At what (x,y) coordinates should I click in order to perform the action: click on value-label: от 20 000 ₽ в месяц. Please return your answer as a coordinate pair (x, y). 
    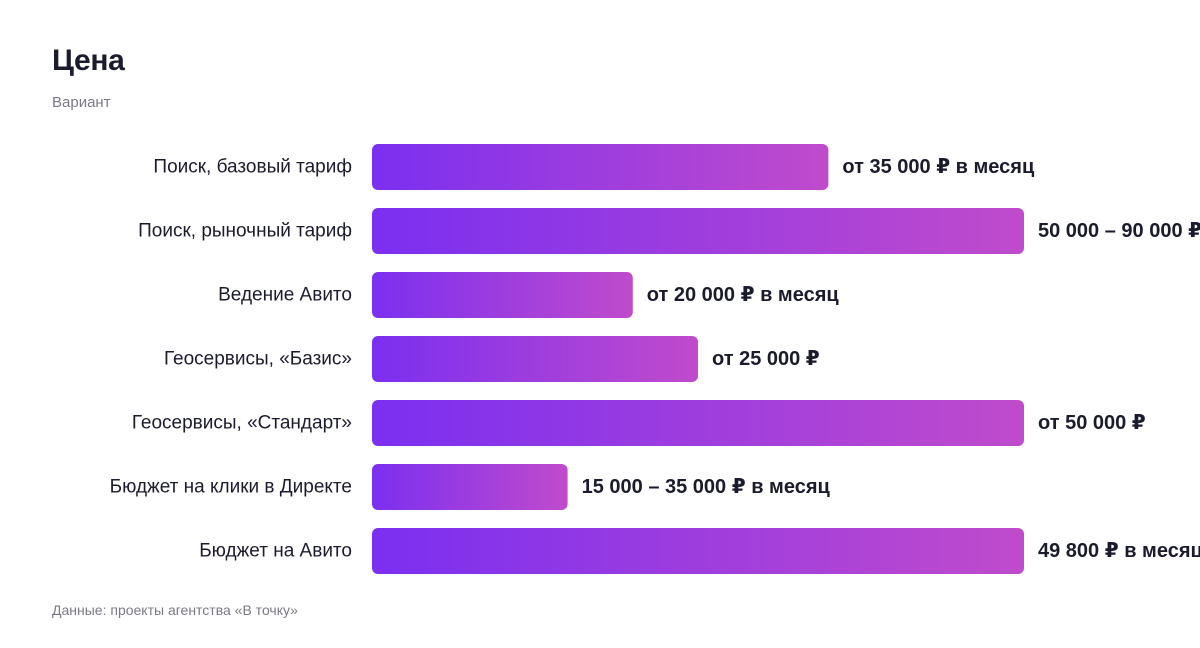
    Looking at the image, I should click on (743, 295).